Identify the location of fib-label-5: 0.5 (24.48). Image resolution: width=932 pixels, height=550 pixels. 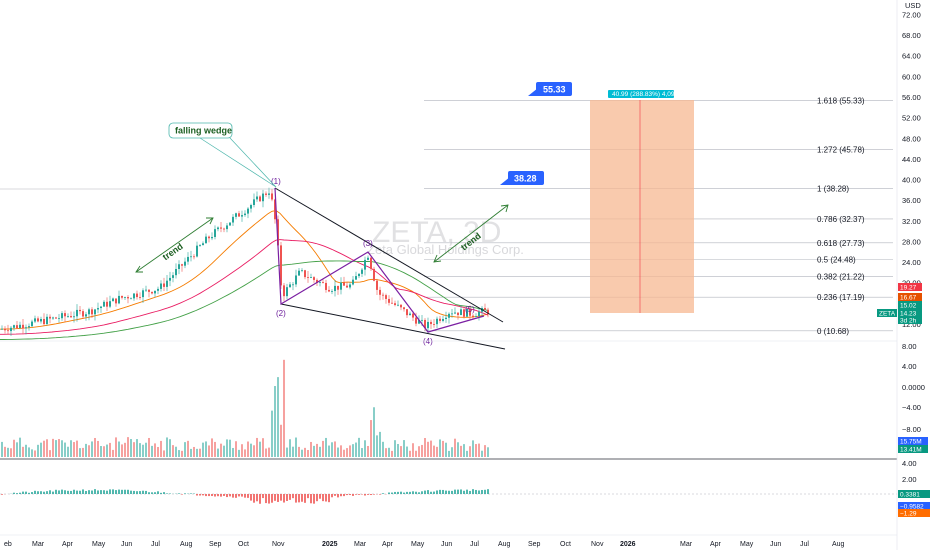
(836, 260).